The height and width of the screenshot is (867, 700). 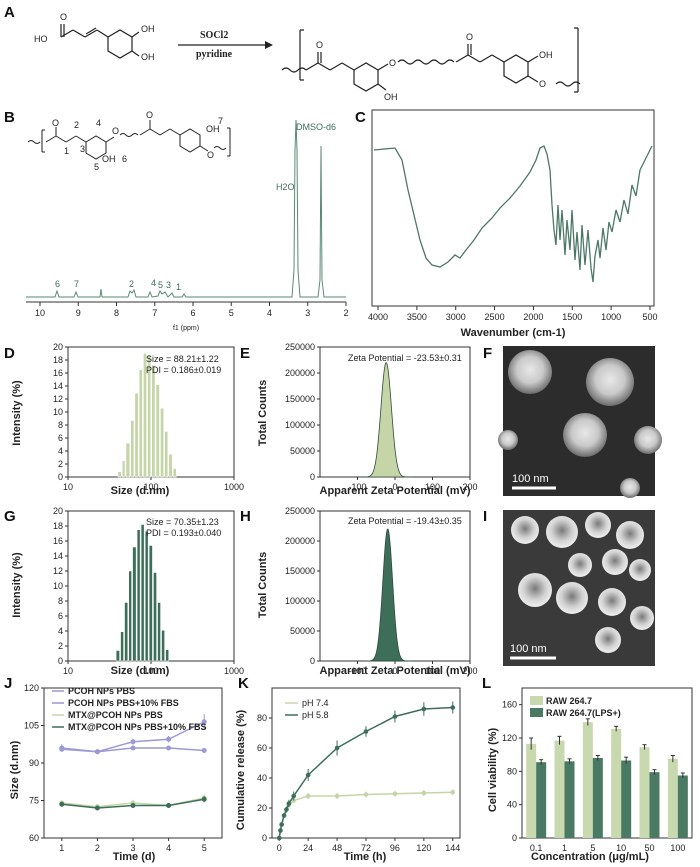 I want to click on nmr-spectrum, so click(x=186, y=208).